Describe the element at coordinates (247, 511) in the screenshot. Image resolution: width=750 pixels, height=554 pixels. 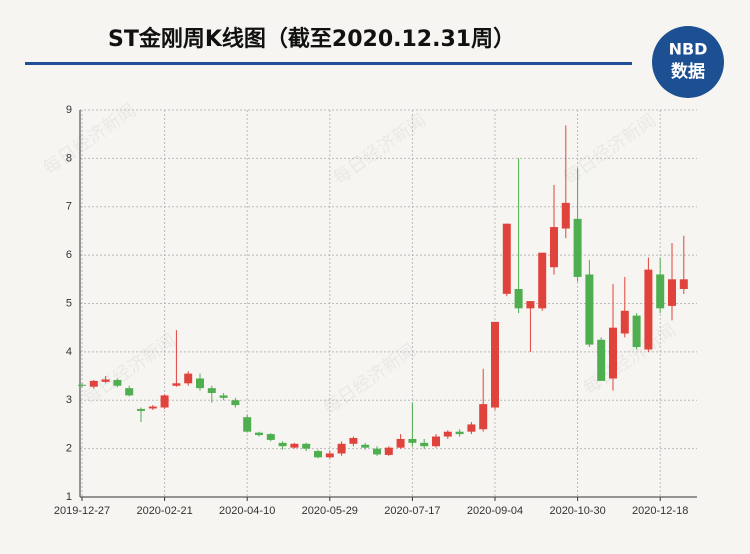
I see `x-tick-label: 2020-04-10` at that location.